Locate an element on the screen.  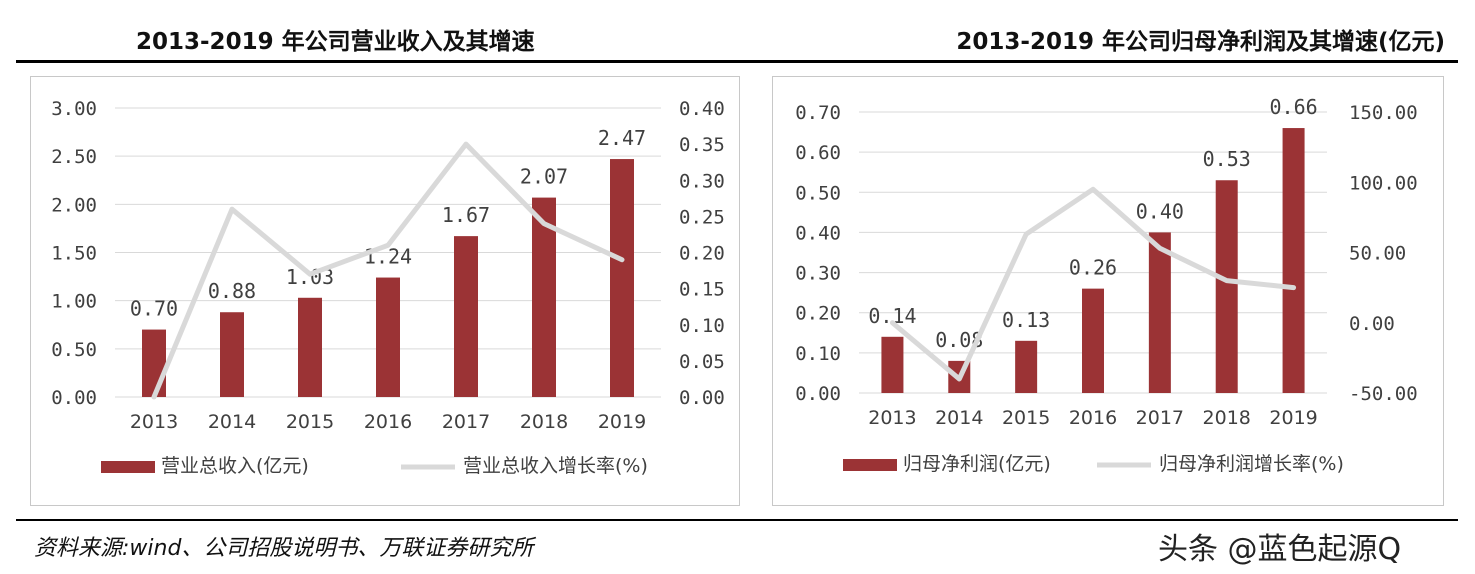
left-axis-tick: 2.00 is located at coordinates (74, 205).